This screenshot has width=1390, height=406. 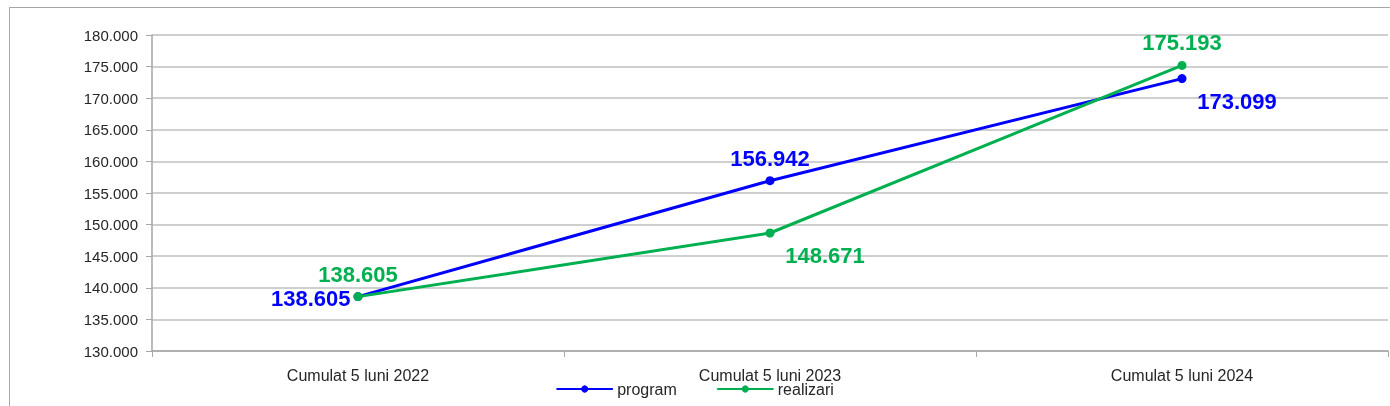 I want to click on y-tick-label: 180.000, so click(x=110, y=35).